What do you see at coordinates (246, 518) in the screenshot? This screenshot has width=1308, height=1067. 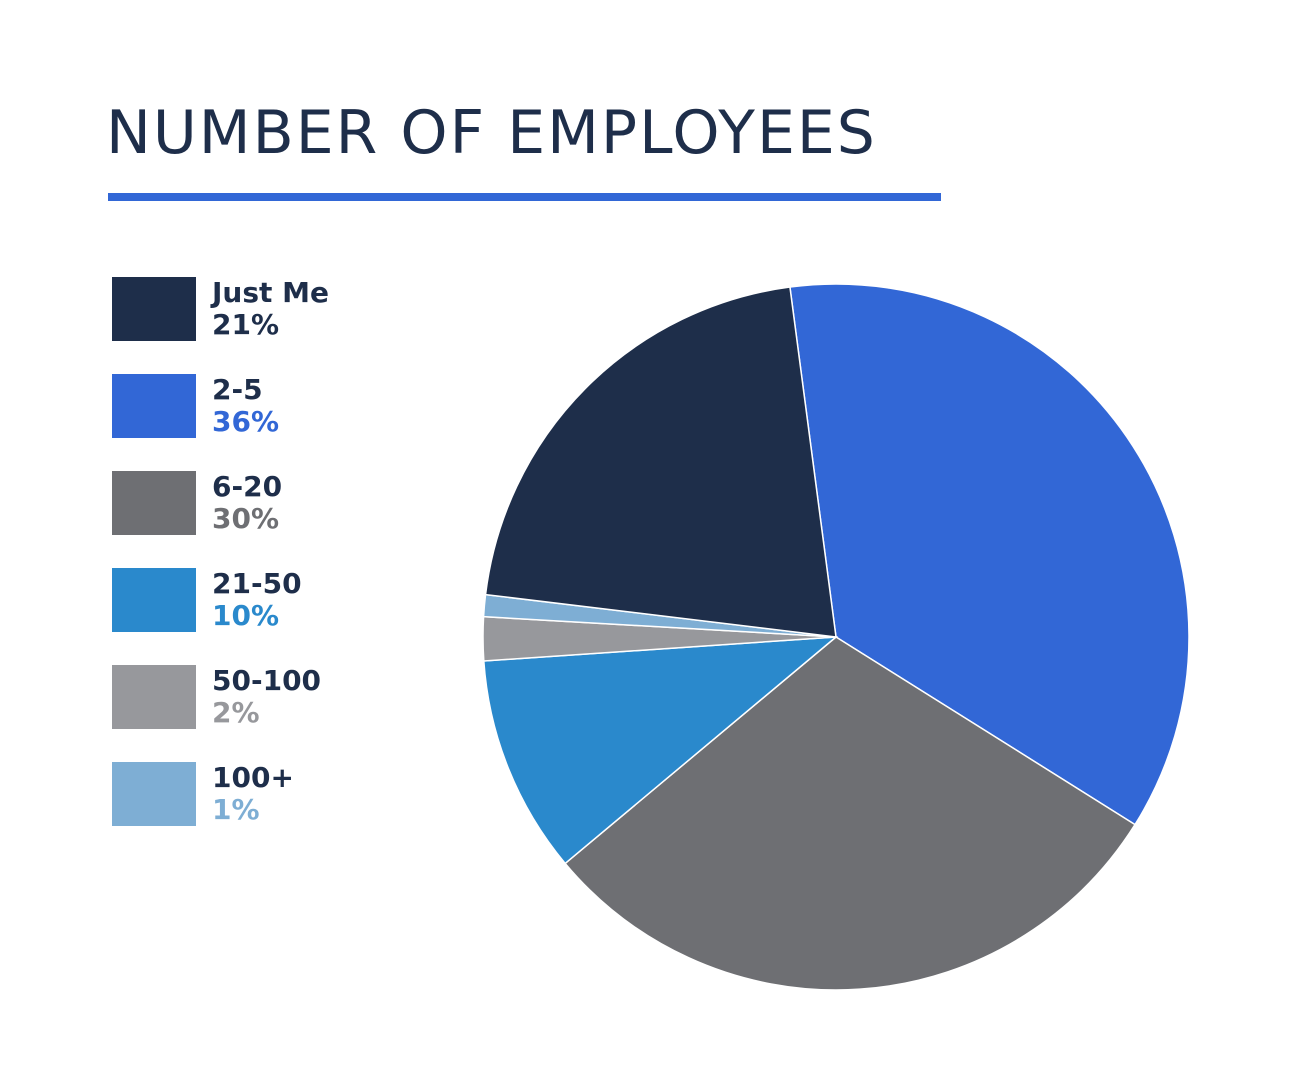 I see `legend-value: 30%` at bounding box center [246, 518].